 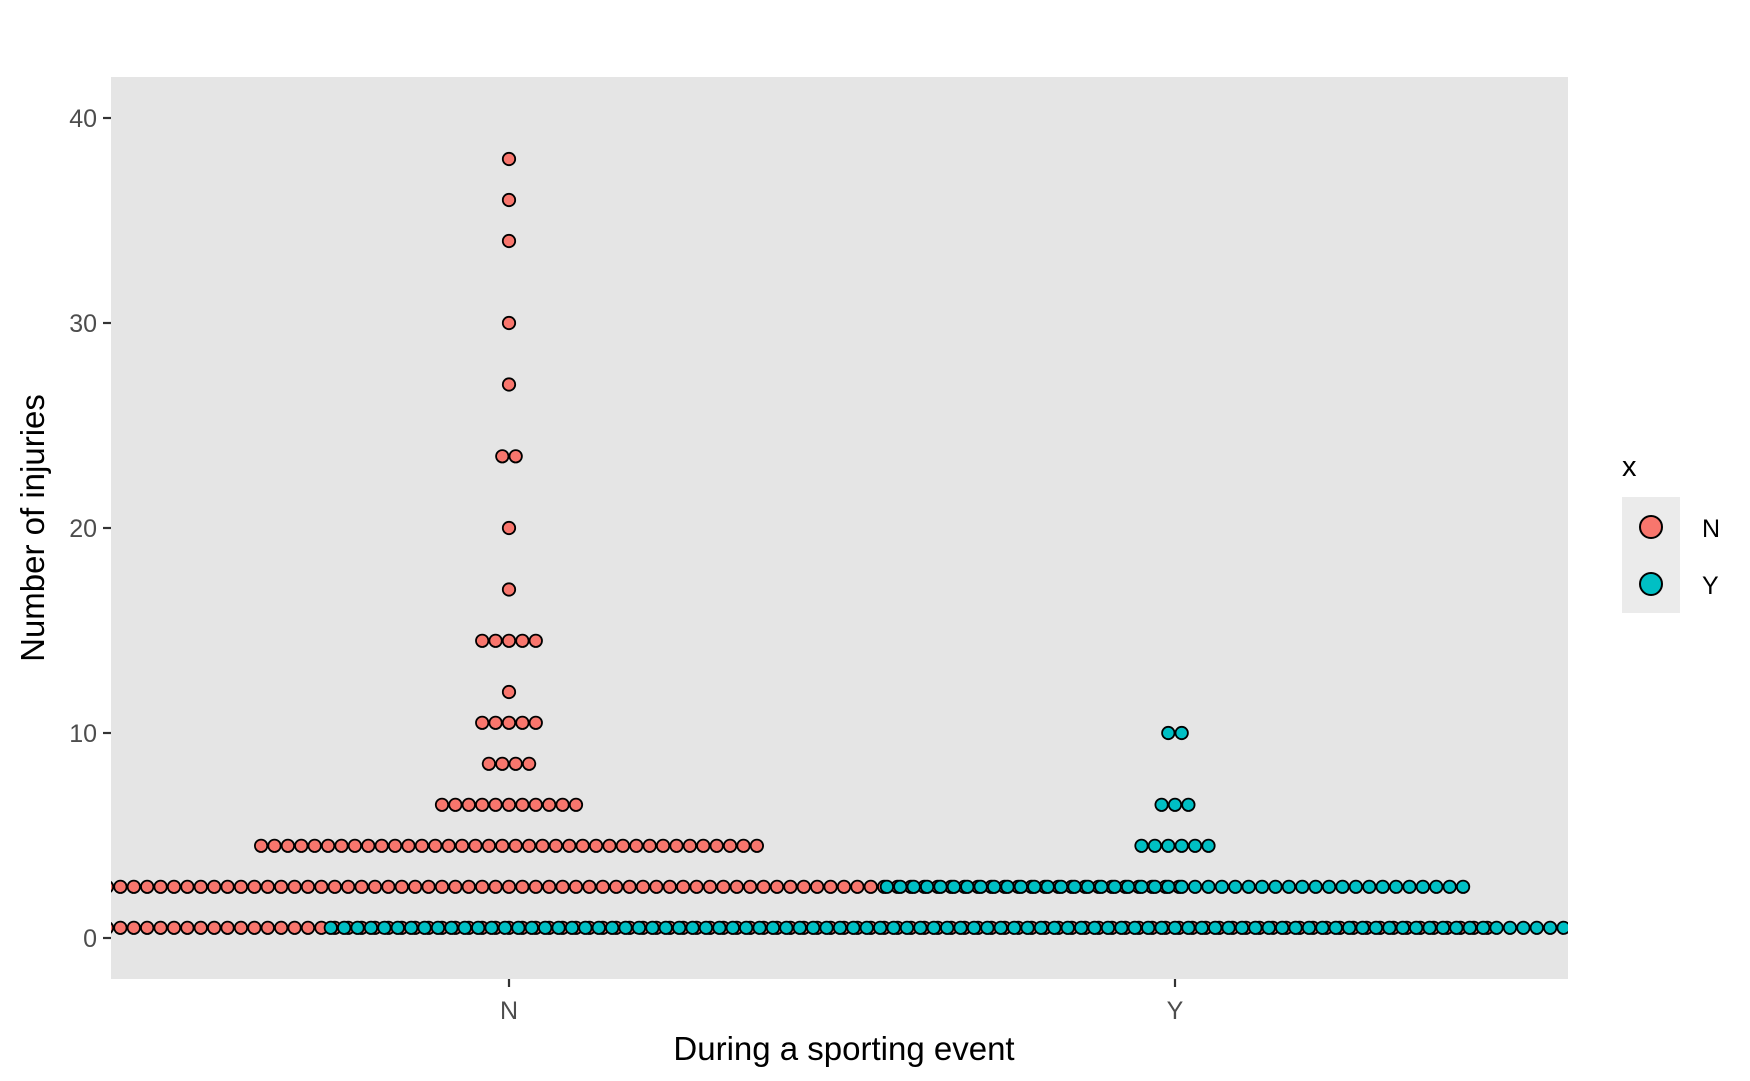 What do you see at coordinates (32, 528) in the screenshot?
I see `y-axis-title: Number of injuries` at bounding box center [32, 528].